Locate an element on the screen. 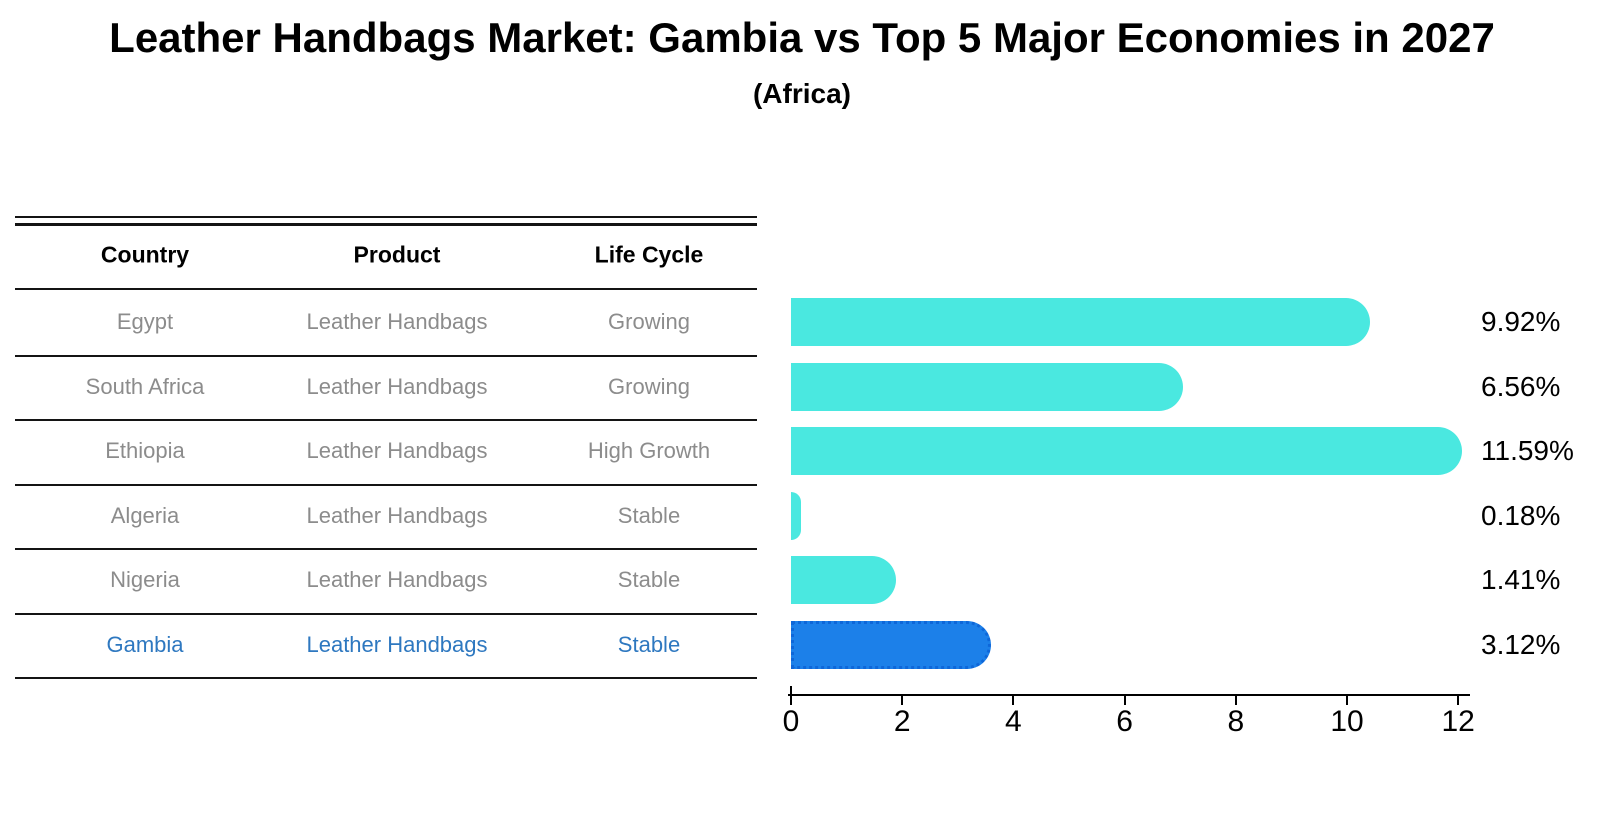  table-cell-country: Gambia is located at coordinates (145, 644).